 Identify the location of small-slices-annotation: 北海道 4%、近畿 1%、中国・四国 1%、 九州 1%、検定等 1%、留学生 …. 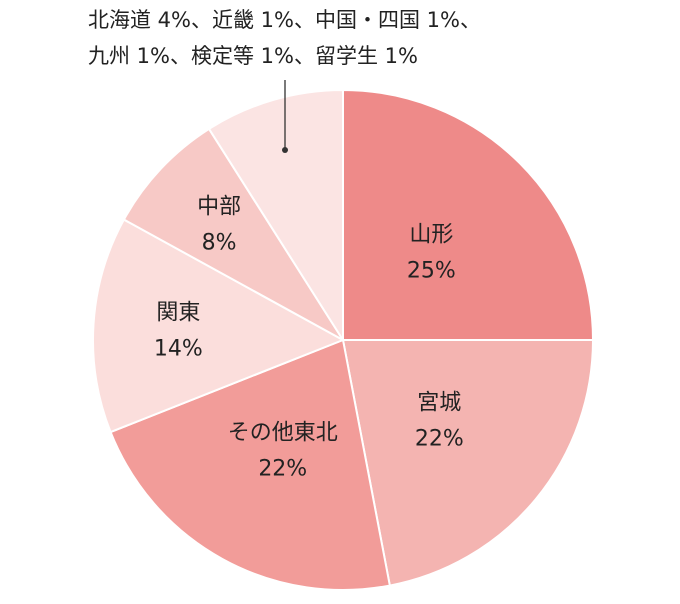
(284, 80).